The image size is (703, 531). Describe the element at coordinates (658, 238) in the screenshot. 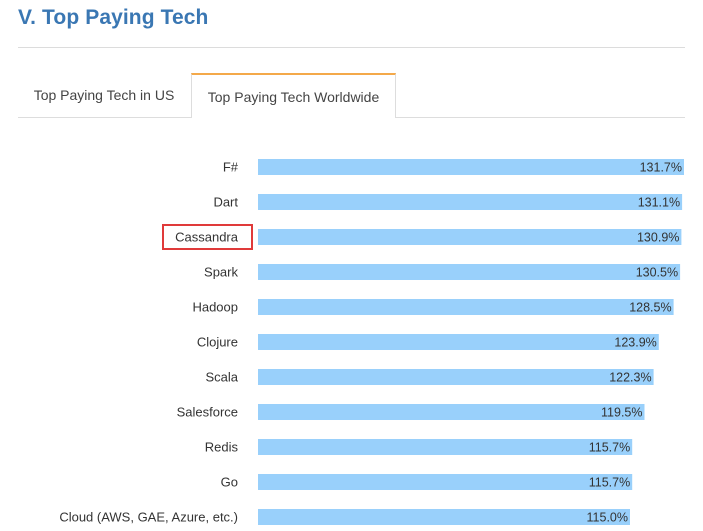

I see `value-label-cassandra: 130.9%` at that location.